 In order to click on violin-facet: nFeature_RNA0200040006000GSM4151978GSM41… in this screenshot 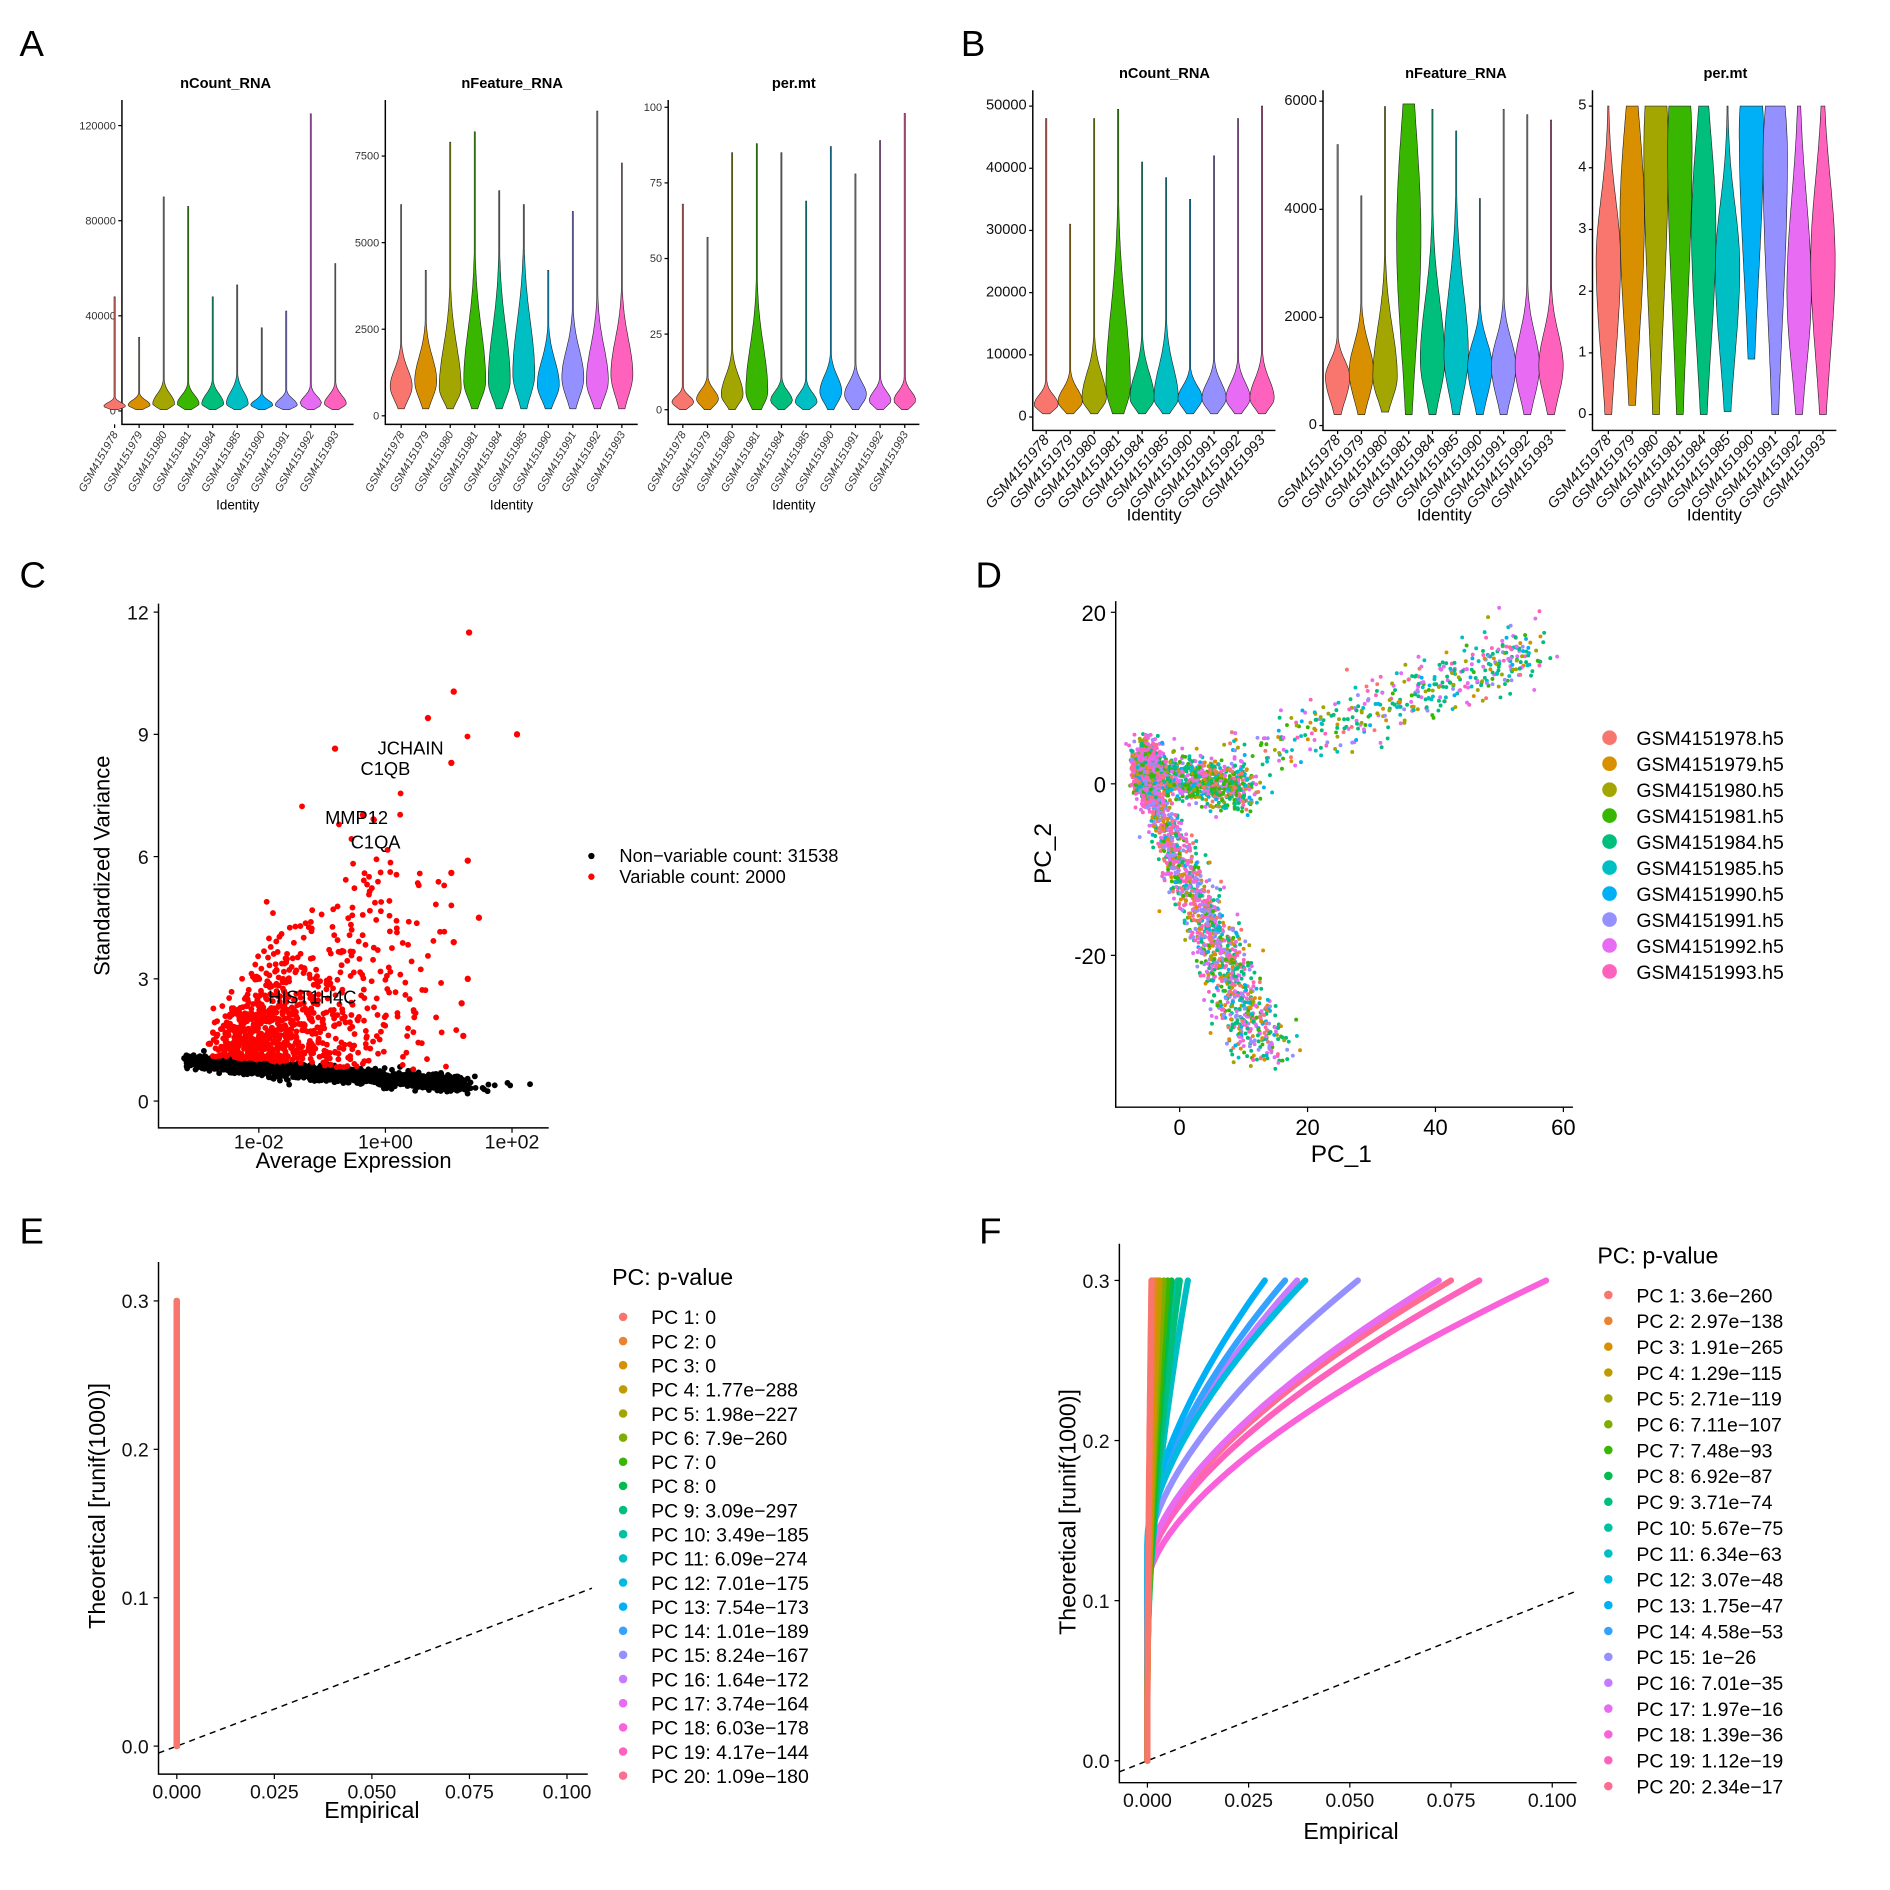, I will do `click(1420, 295)`.